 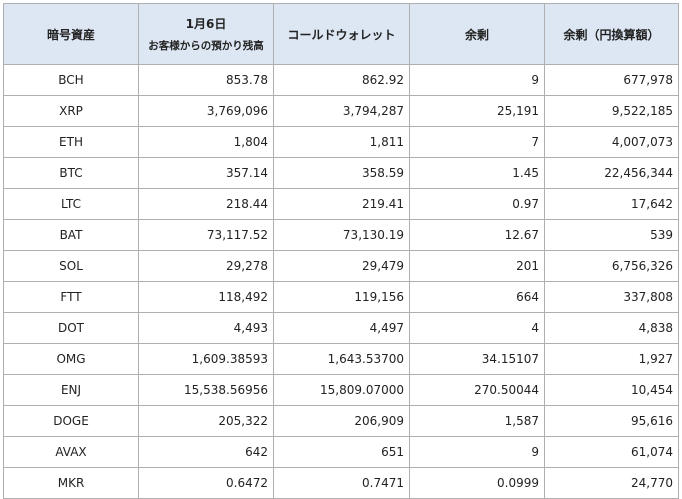 What do you see at coordinates (71, 452) in the screenshot?
I see `cell-asset: AVAX` at bounding box center [71, 452].